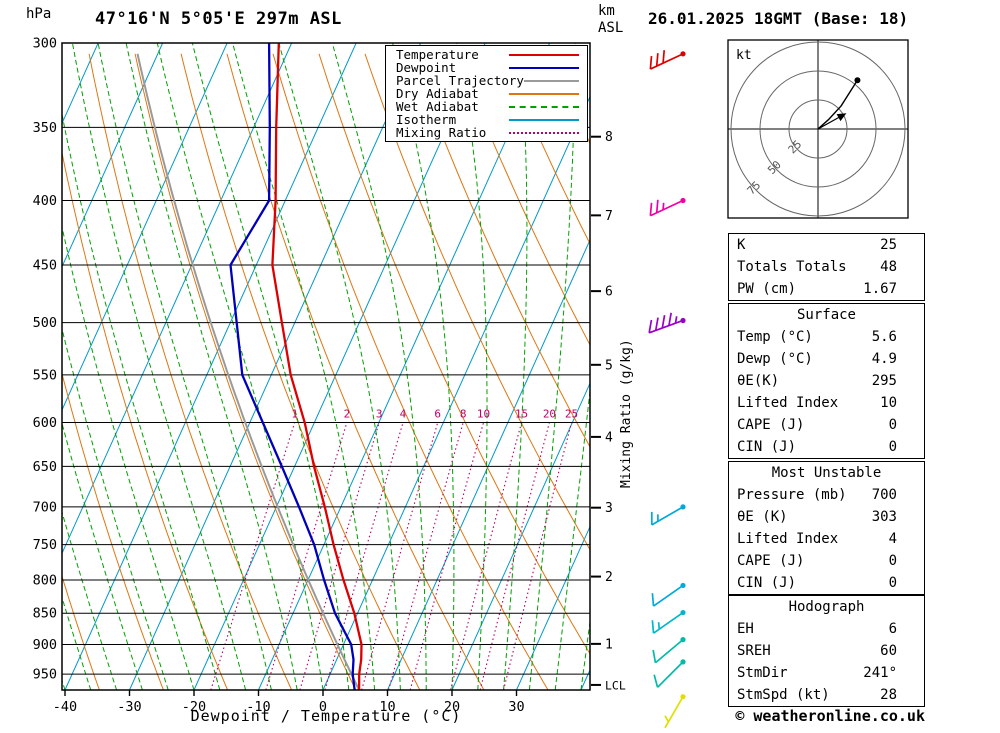 This screenshot has width=1000, height=733. What do you see at coordinates (826, 289) in the screenshot?
I see `table-row: PW (cm) 1.67` at bounding box center [826, 289].